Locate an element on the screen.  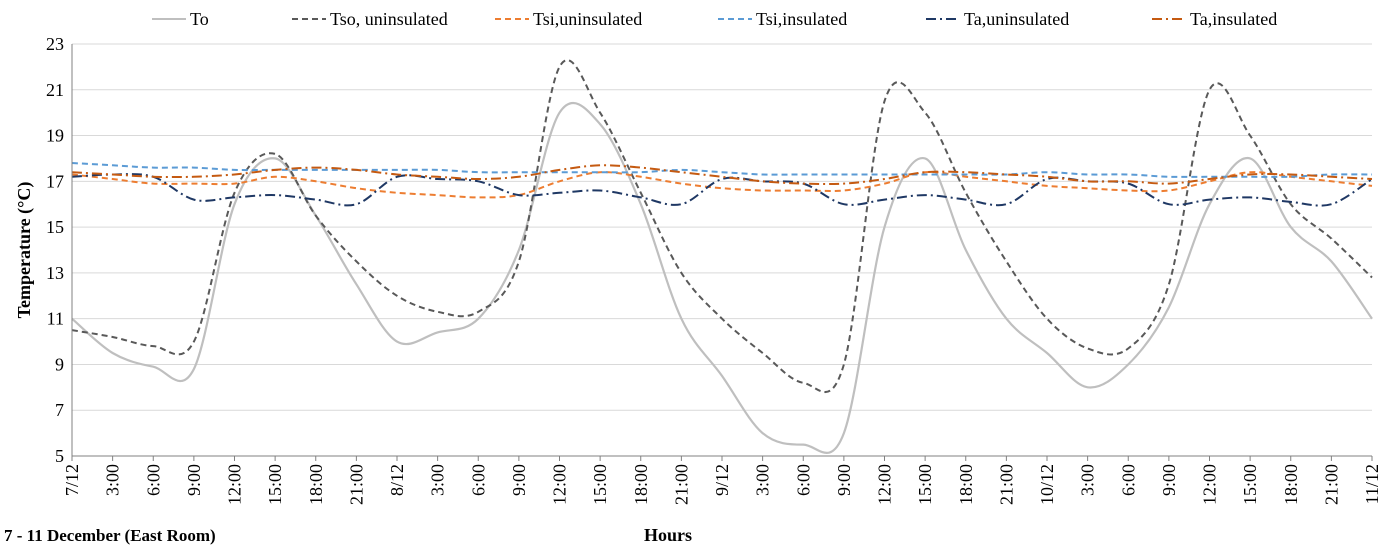
x-tick-label: 10/12 is located at coordinates (1047, 484).